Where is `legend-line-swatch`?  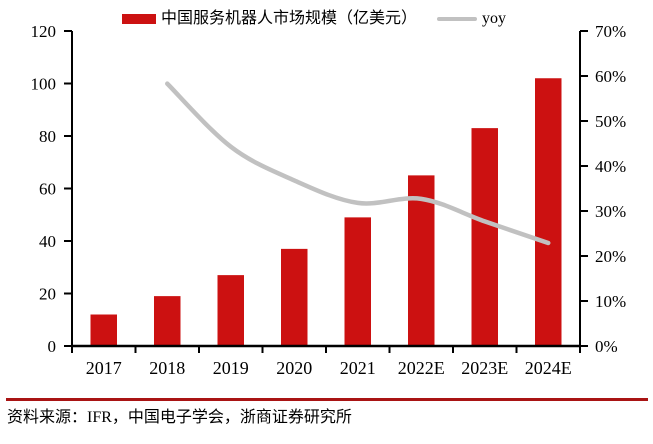
legend-line-swatch is located at coordinates (457, 19).